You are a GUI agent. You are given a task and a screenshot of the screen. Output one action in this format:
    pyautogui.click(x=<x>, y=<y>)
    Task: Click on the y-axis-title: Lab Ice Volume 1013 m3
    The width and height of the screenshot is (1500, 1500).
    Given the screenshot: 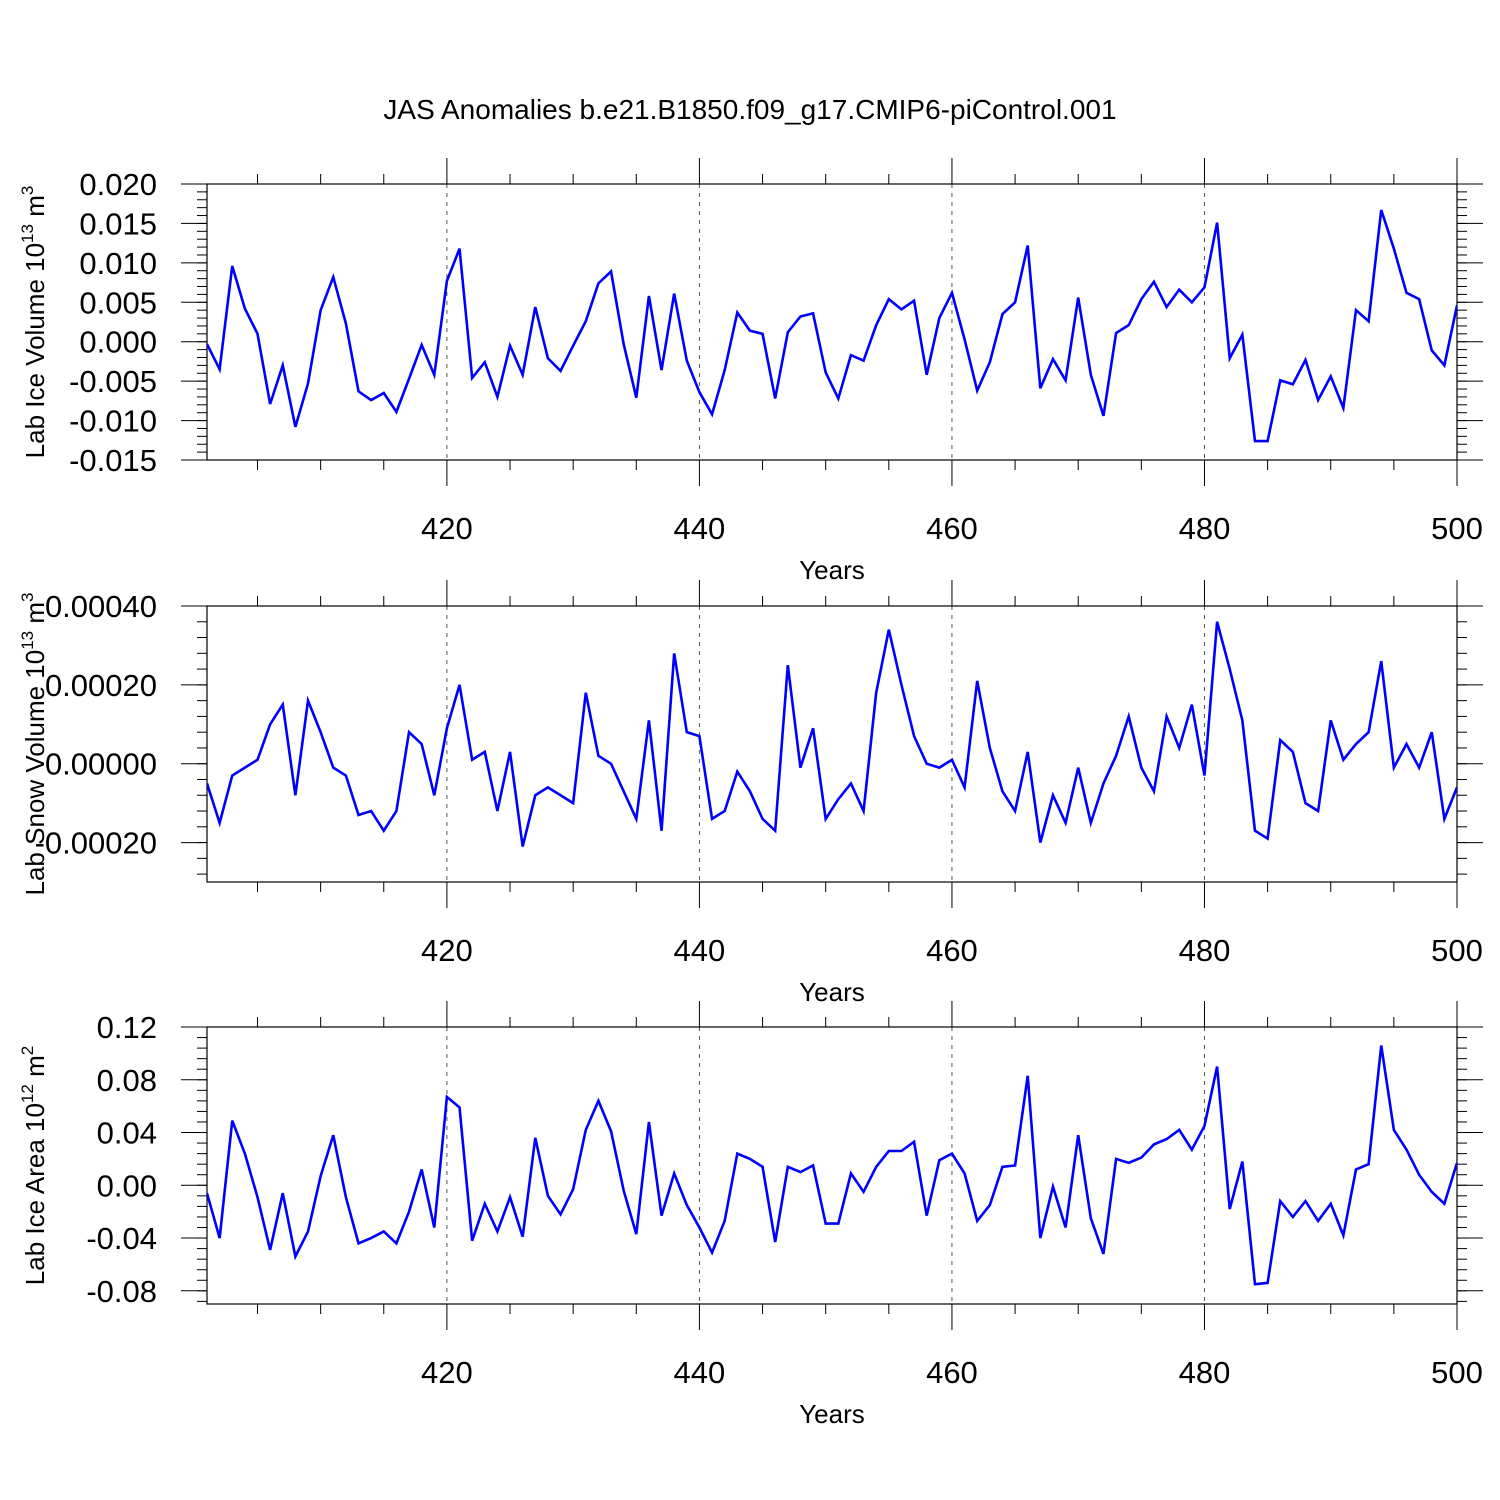 What is the action you would take?
    pyautogui.click(x=34, y=322)
    